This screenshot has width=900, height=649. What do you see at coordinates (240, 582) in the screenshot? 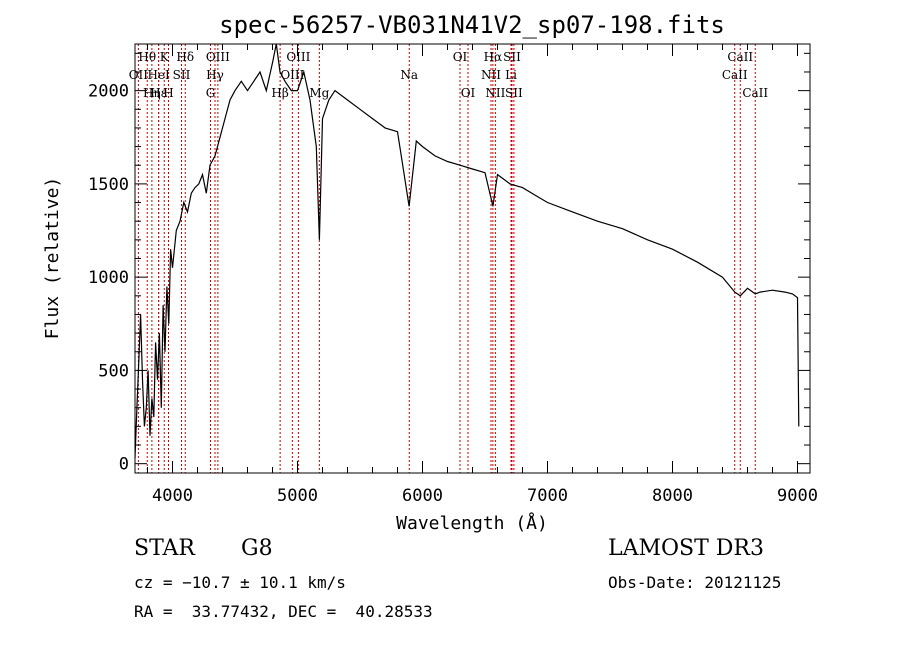
I see `redshift-velocity: cz = −10.7 ± 10.1 km/s` at bounding box center [240, 582].